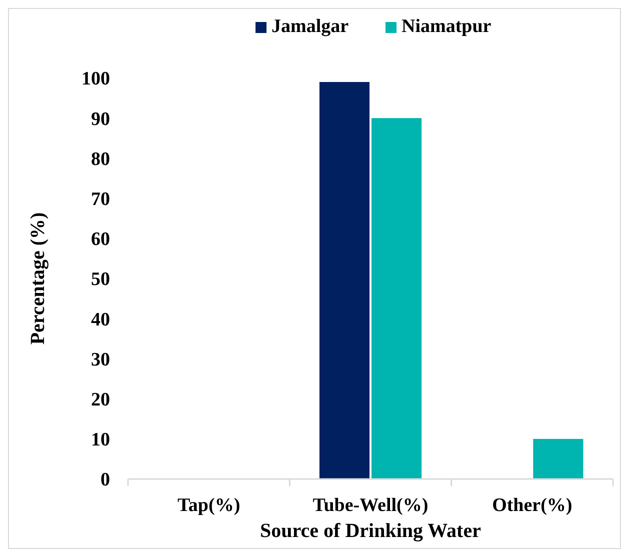  I want to click on y-tick-label: 90, so click(100, 119).